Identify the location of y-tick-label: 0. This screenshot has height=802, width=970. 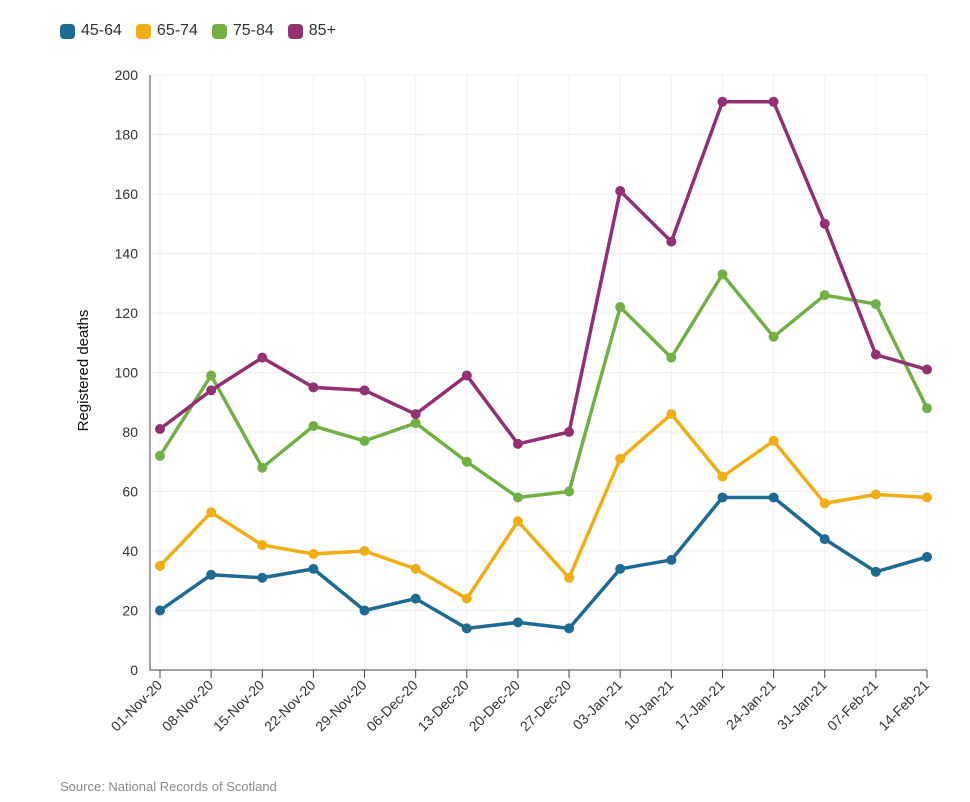
(134, 670).